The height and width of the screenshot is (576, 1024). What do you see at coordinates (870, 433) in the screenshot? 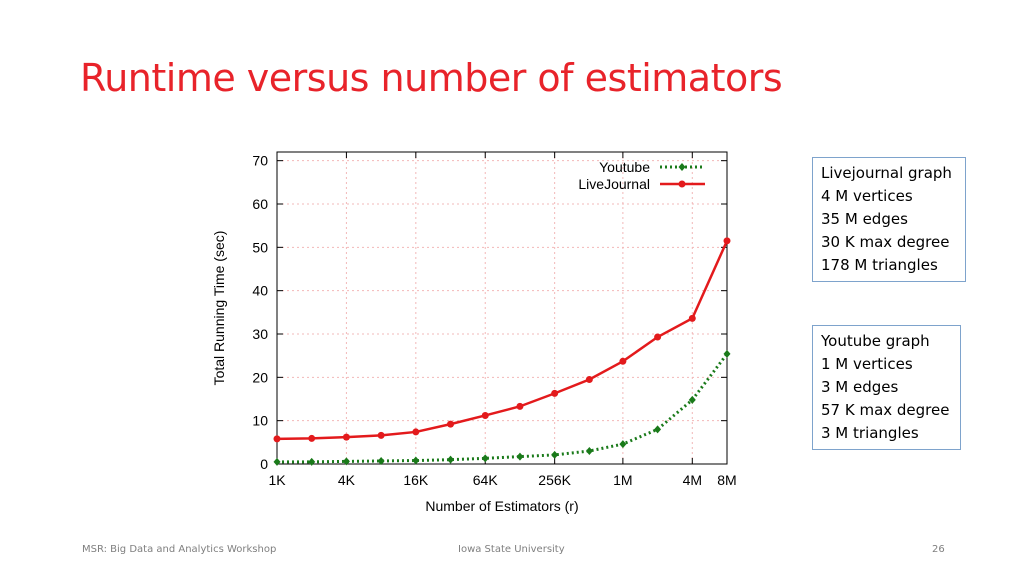
I see `info-line: 3 M triangles` at bounding box center [870, 433].